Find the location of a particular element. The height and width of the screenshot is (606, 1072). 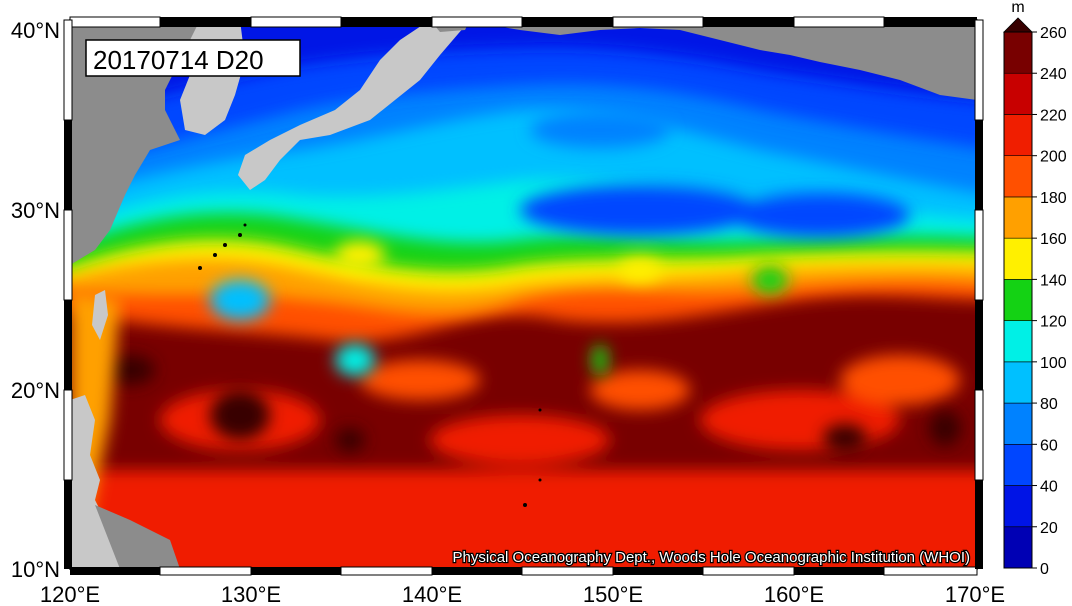

colorbar-level-label: 40 is located at coordinates (1049, 487).